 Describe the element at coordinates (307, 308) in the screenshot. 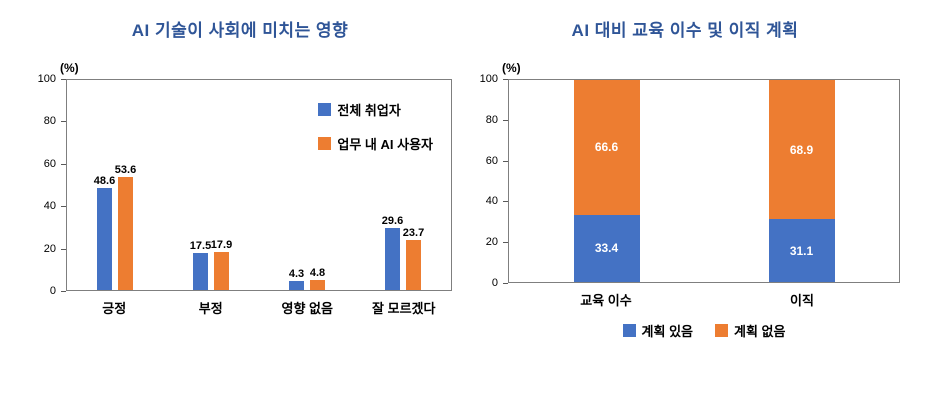

I see `x-category-label: 영향 없음` at that location.